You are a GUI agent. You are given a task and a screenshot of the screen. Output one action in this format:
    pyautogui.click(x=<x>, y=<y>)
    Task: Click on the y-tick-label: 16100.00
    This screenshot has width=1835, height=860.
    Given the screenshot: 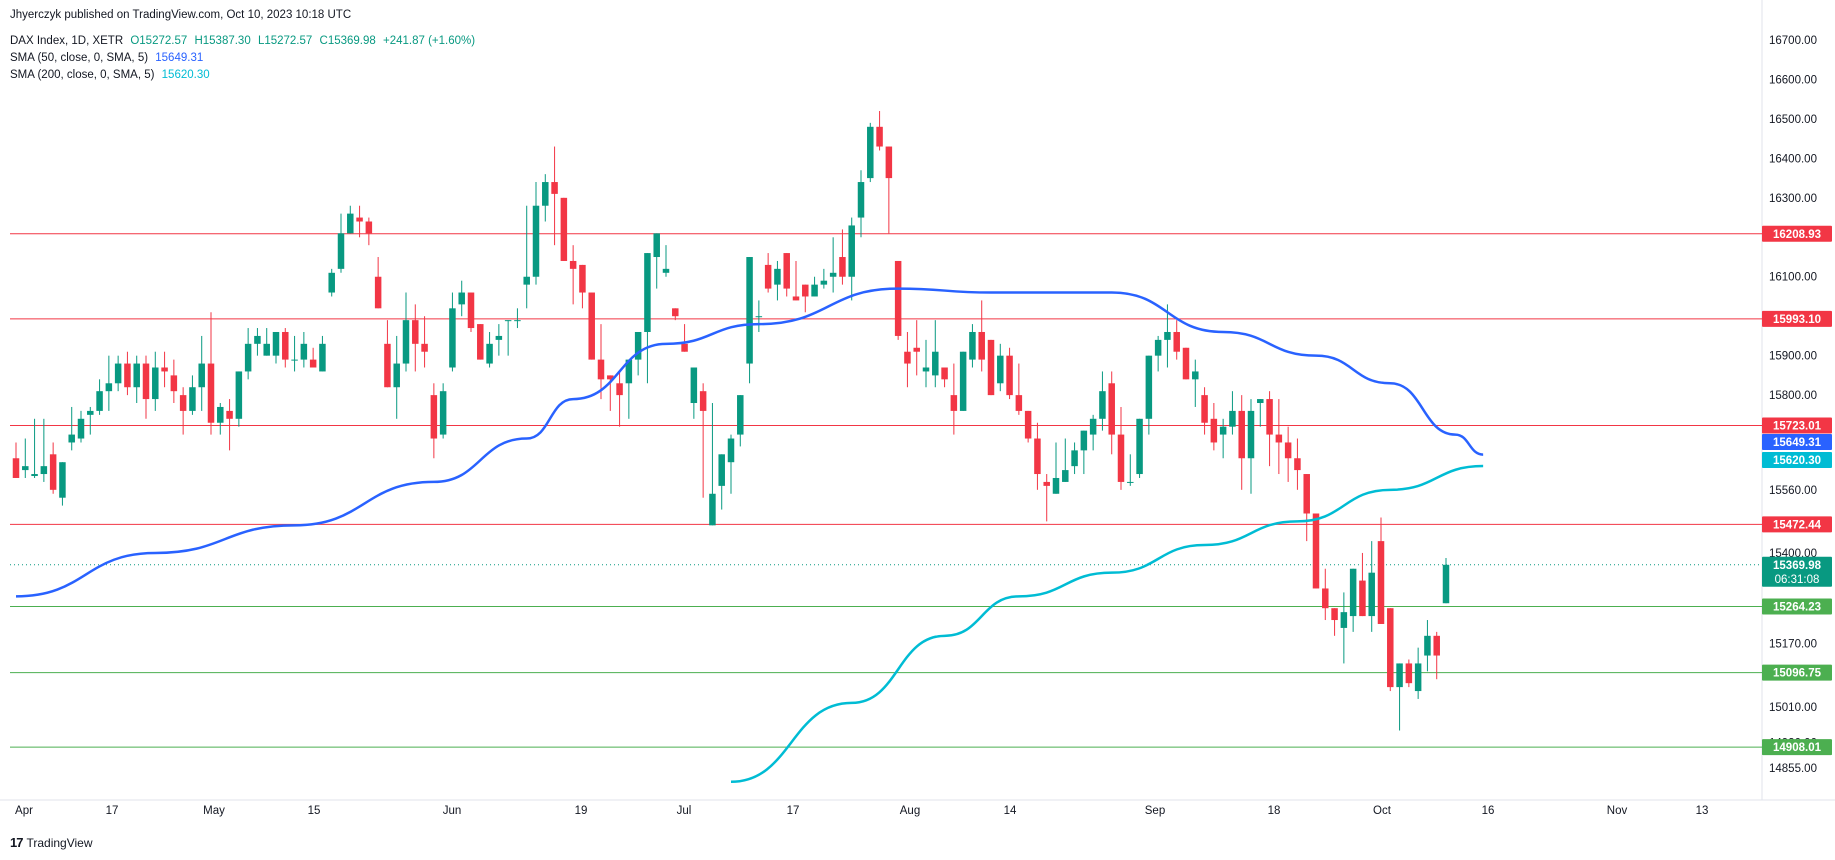 What is the action you would take?
    pyautogui.click(x=1793, y=278)
    